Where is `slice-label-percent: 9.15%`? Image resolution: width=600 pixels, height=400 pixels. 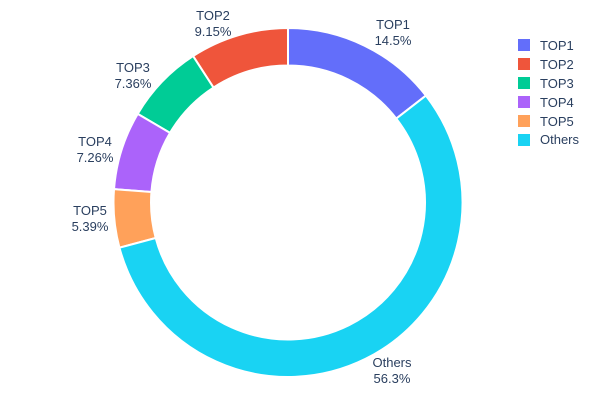 slice-label-percent: 9.15% is located at coordinates (213, 31).